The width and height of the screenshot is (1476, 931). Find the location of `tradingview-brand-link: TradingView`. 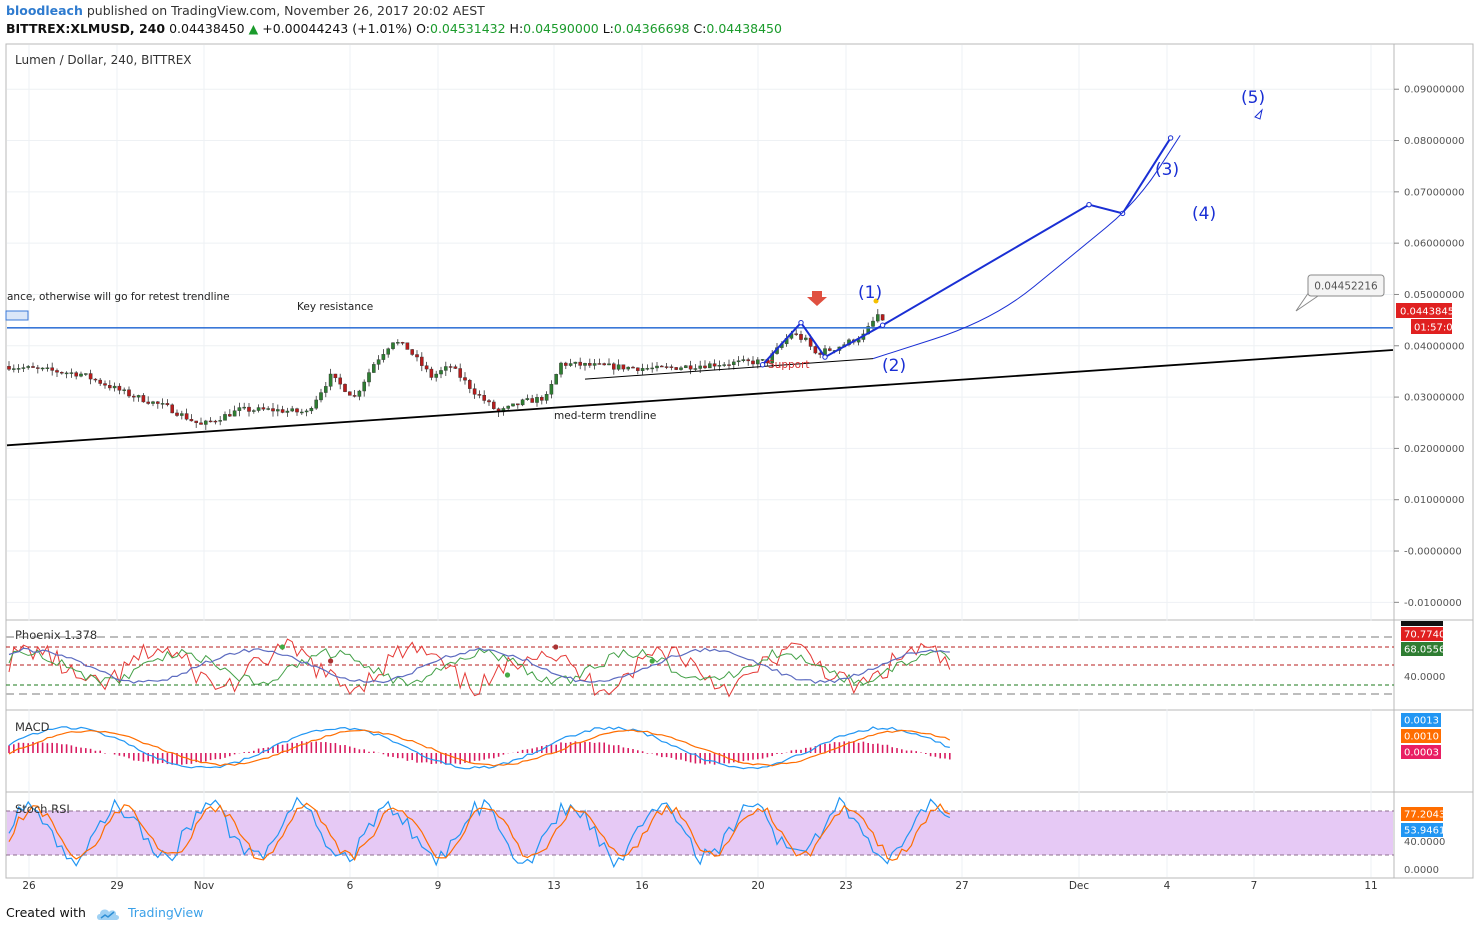

tradingview-brand-link: TradingView is located at coordinates (165, 912).